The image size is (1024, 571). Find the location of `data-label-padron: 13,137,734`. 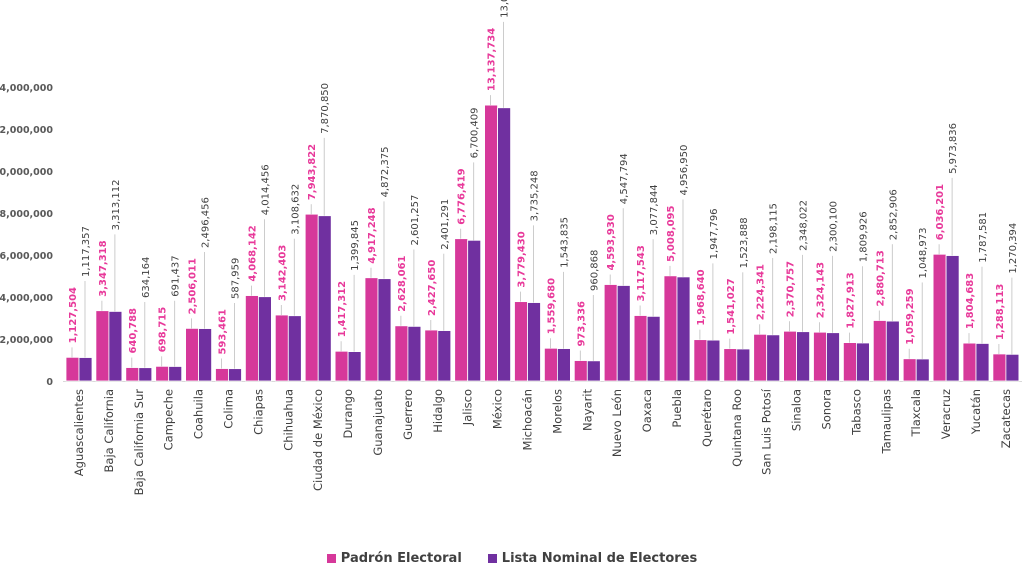

data-label-padron: 13,137,734 is located at coordinates (492, 59).